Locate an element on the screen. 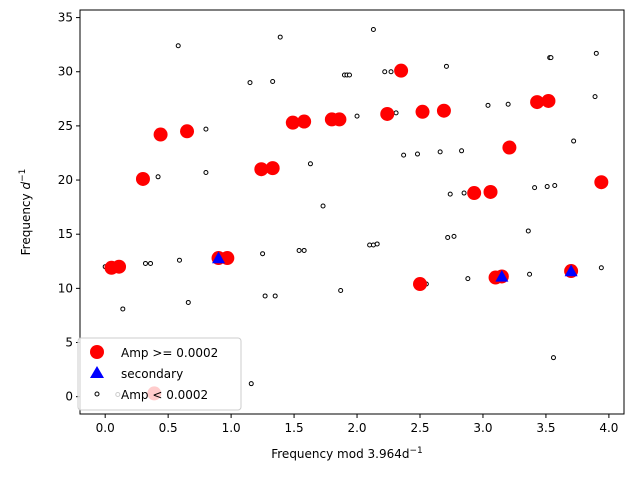 This screenshot has width=640, height=480. x-tick-label: 0.5 is located at coordinates (168, 428).